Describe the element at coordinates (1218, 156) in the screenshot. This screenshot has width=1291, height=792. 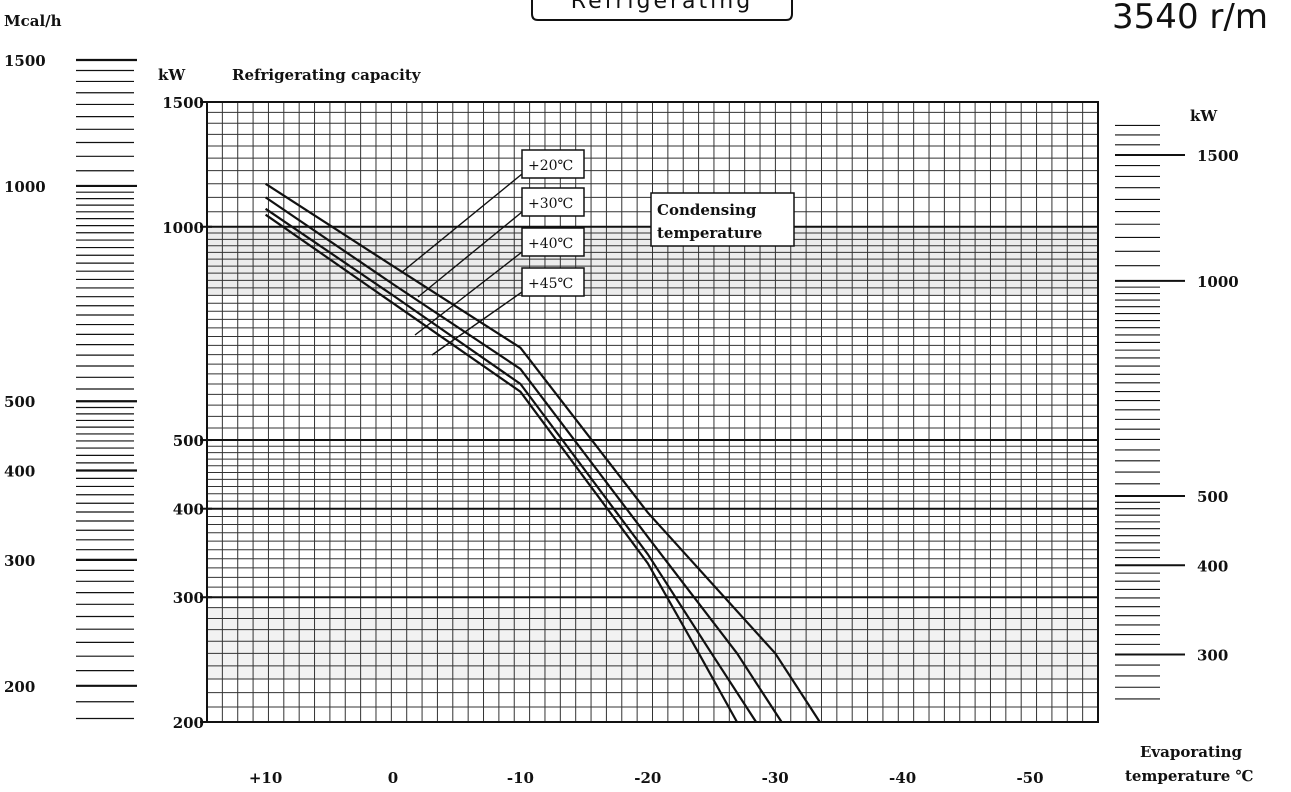
I see `right-scale-label: 1500` at that location.